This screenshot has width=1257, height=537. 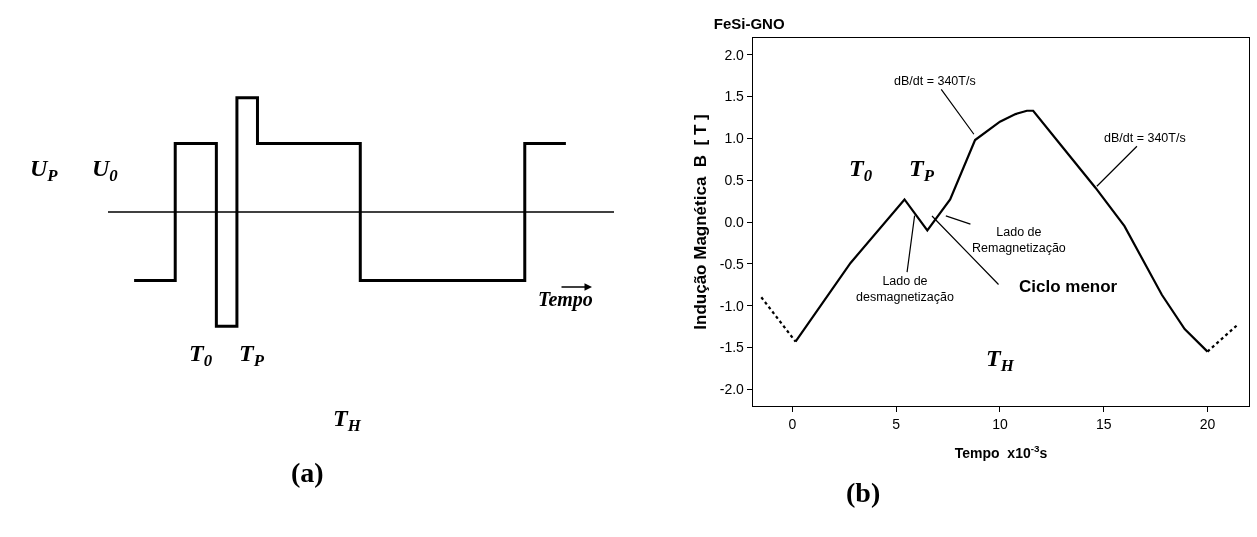 I want to click on text: T$_{H}$, so click(x=347, y=420).